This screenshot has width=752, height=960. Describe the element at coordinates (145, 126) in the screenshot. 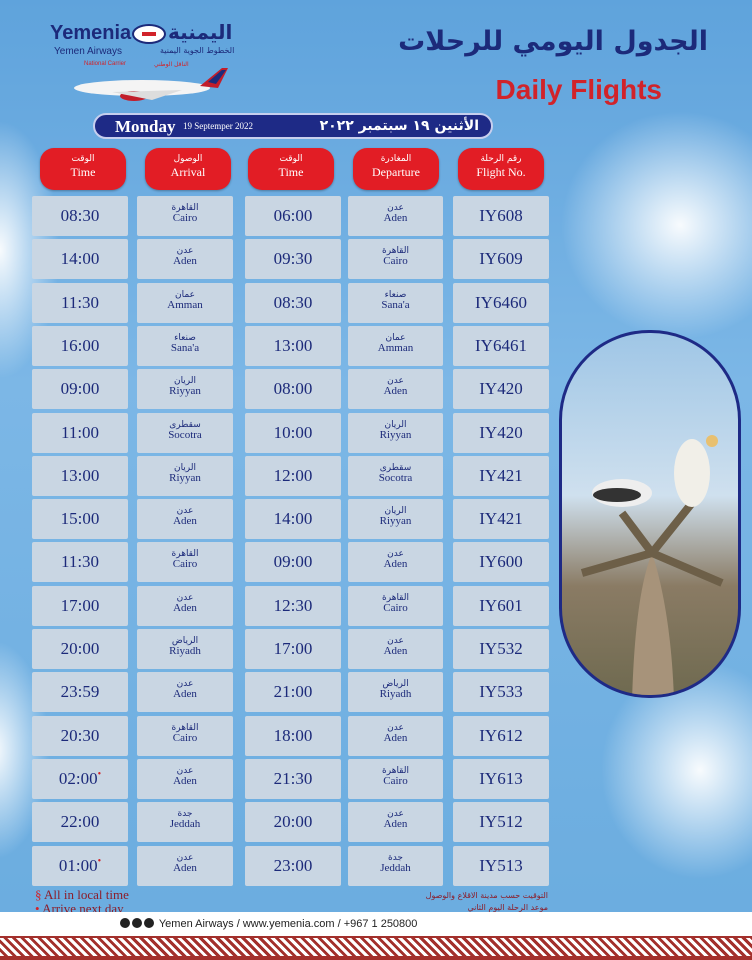

I see `day-en: Monday` at that location.